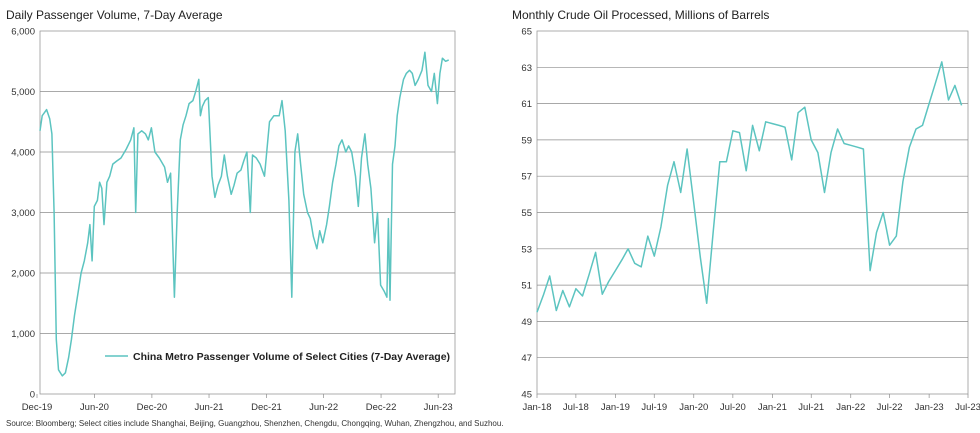 The height and width of the screenshot is (433, 980). What do you see at coordinates (526, 395) in the screenshot?
I see `y-tick-label: 45` at bounding box center [526, 395].